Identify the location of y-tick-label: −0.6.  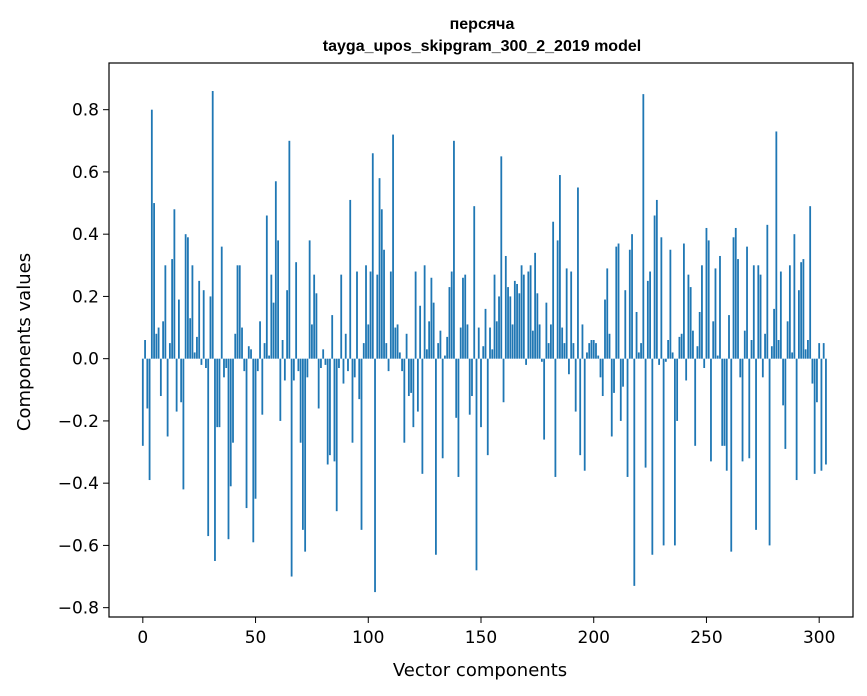
(78, 546).